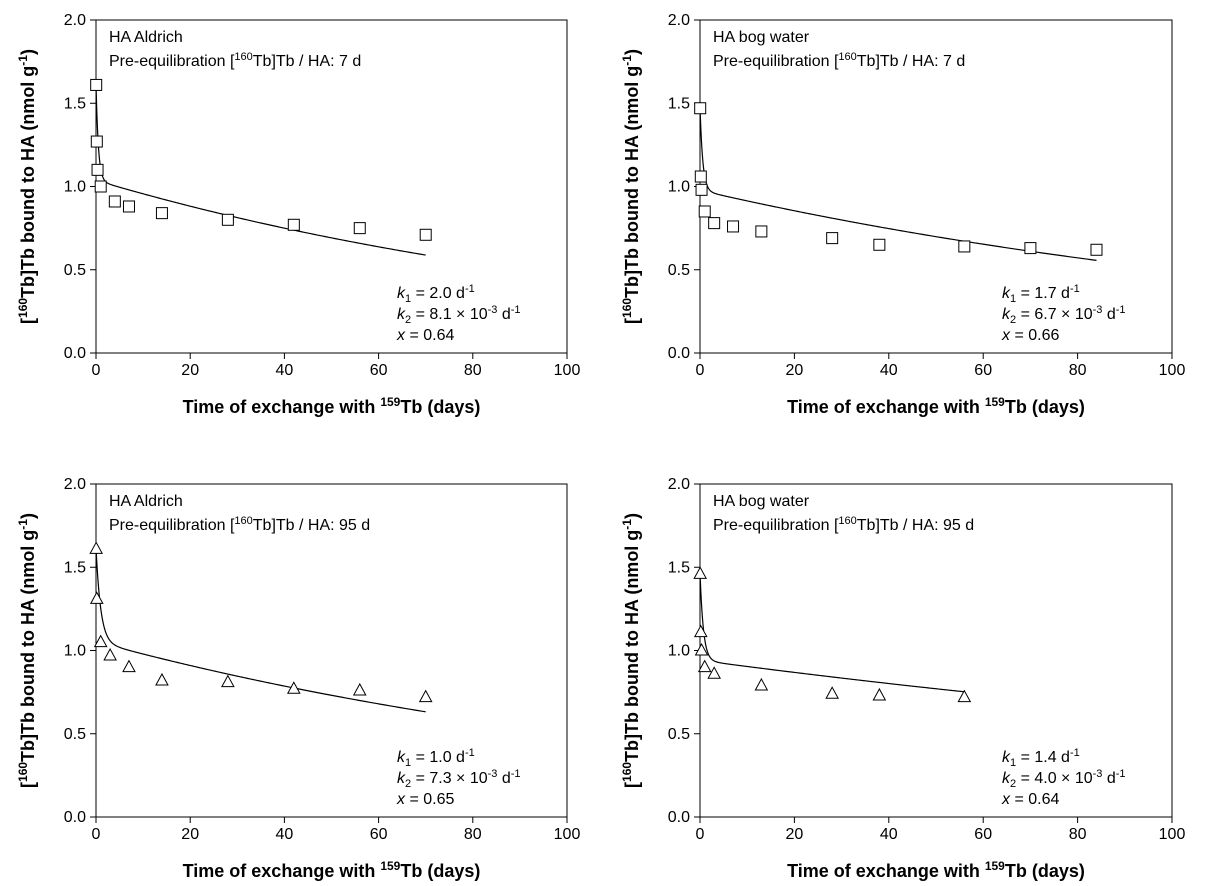 Image resolution: width=1217 pixels, height=886 pixels. Describe the element at coordinates (425, 799) in the screenshot. I see `x-fraction-parameter: x = 0.65` at that location.